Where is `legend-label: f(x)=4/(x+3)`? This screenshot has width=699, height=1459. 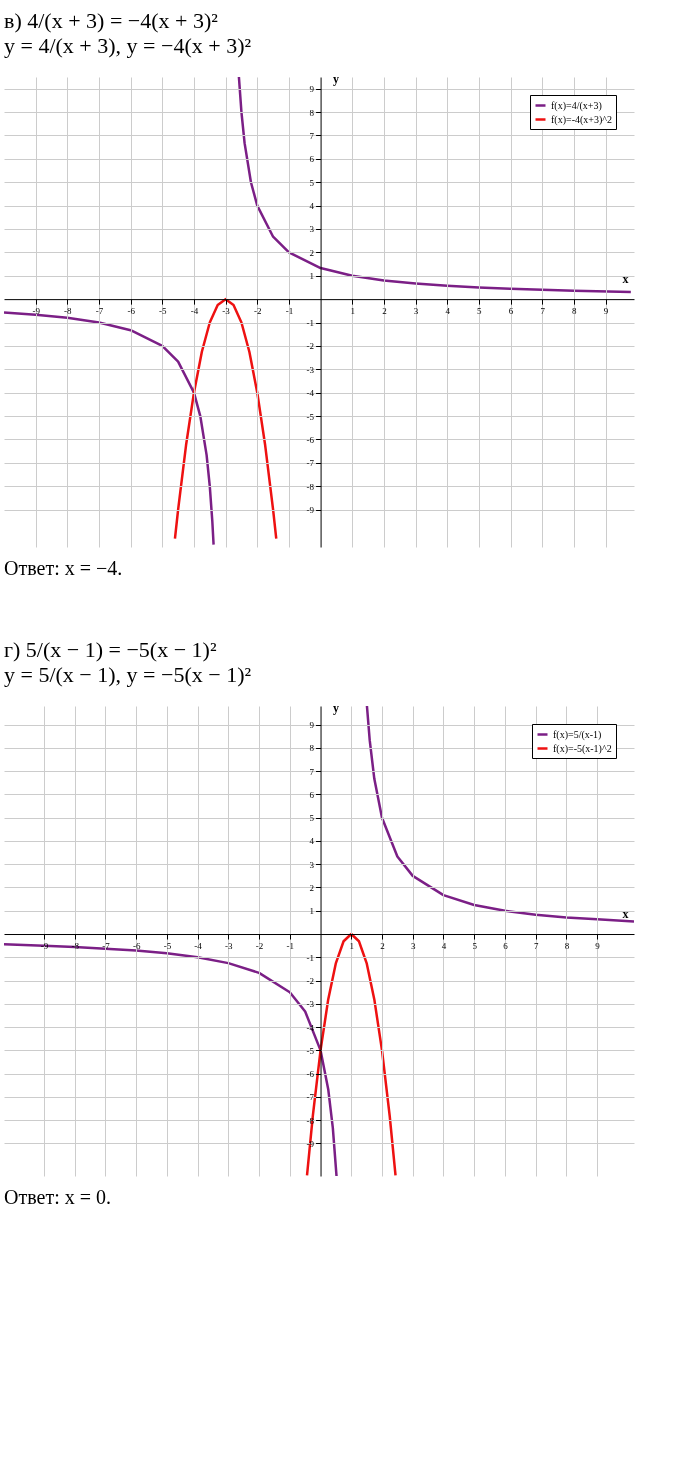
legend-label: f(x)=4/(x+3) is located at coordinates (576, 105).